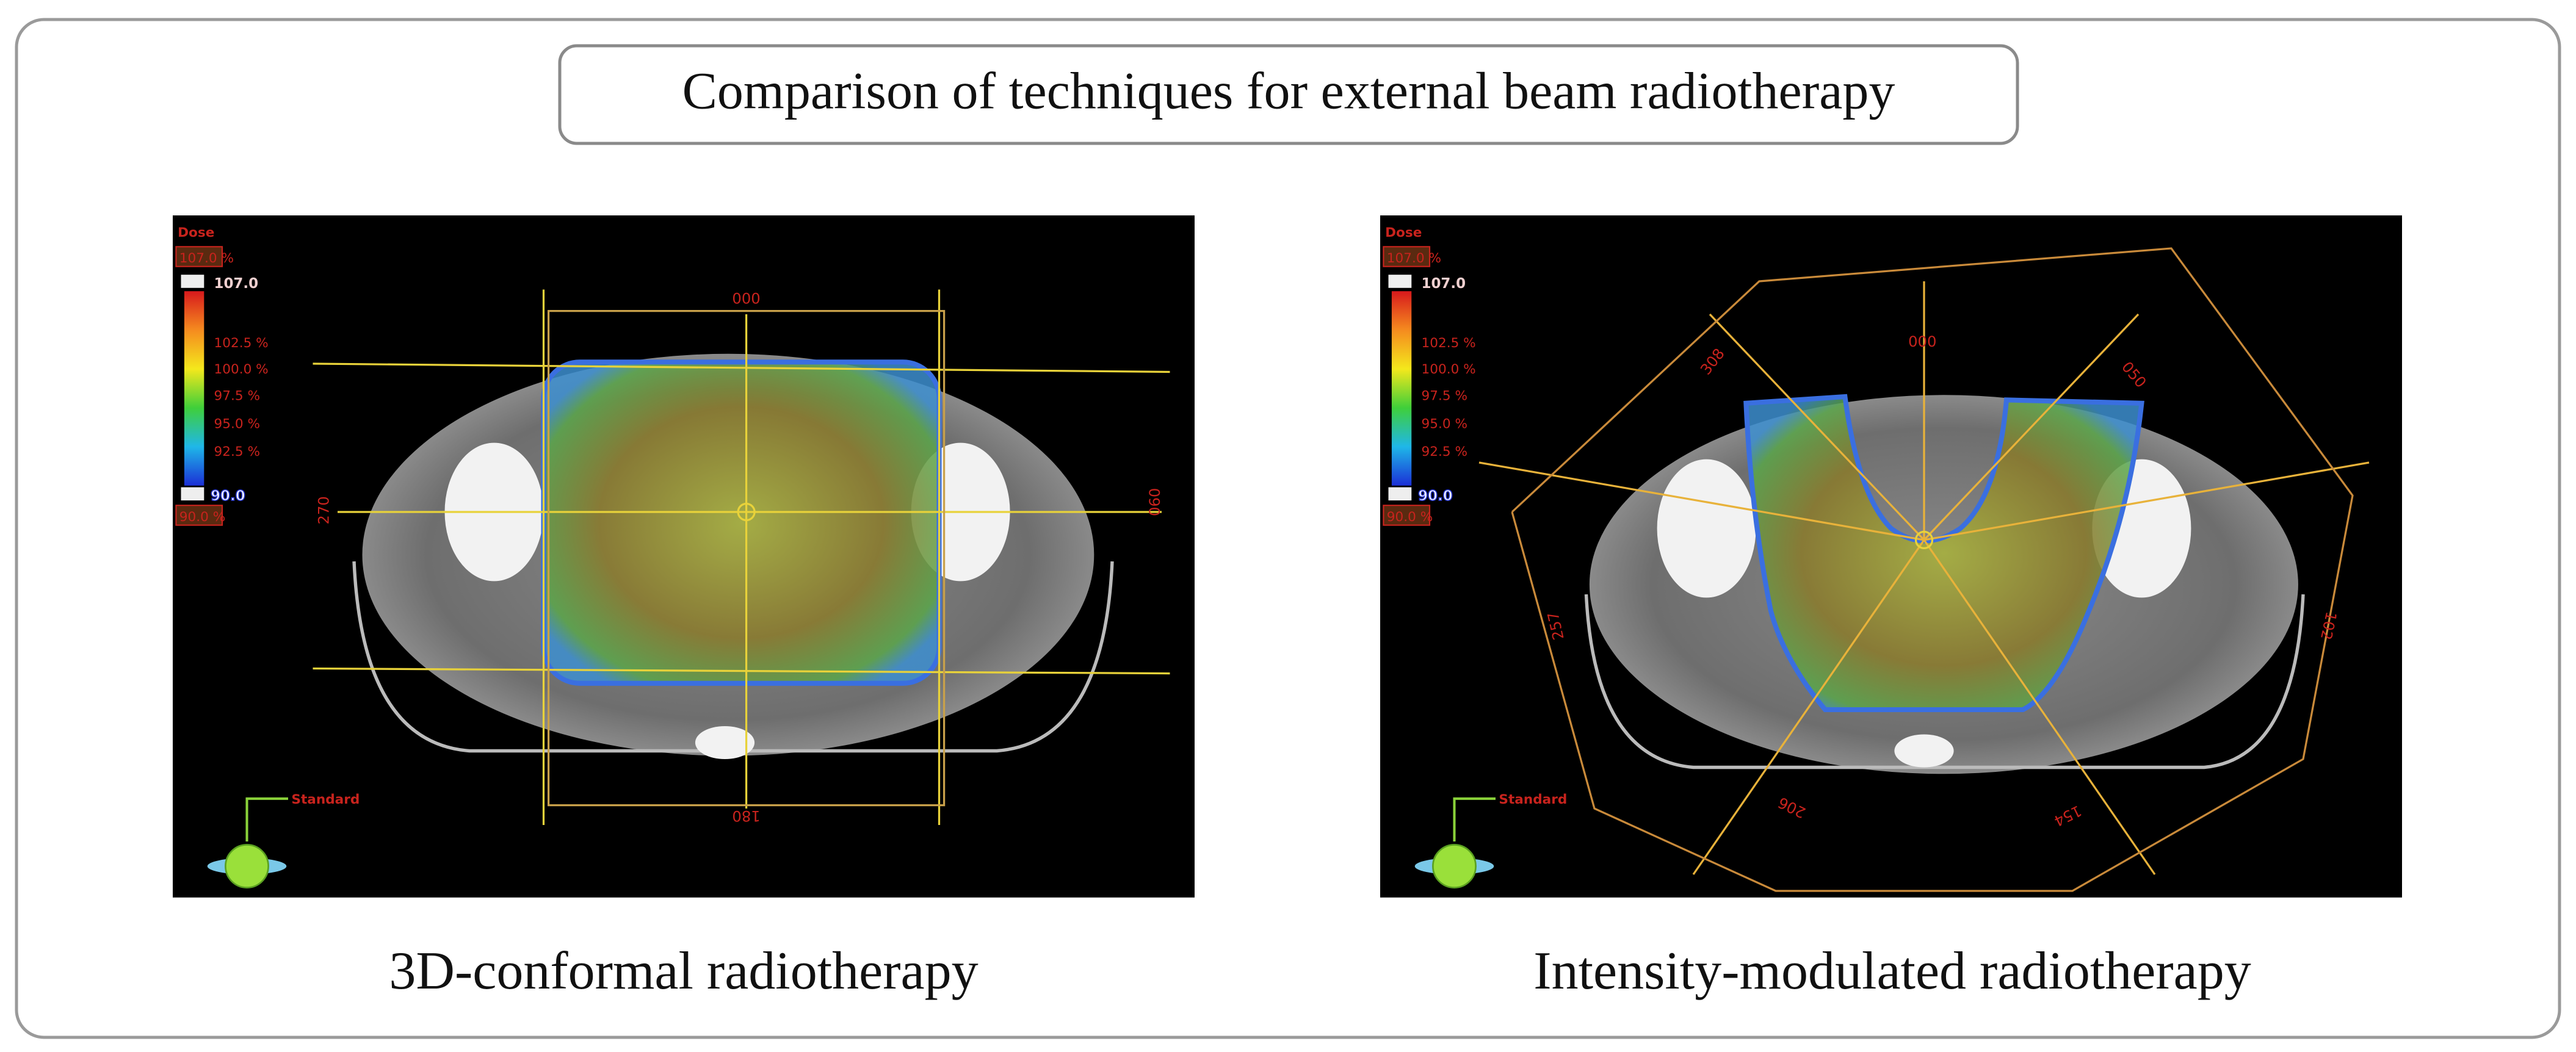 The width and height of the screenshot is (2576, 1052). What do you see at coordinates (1706, 528) in the screenshot?
I see `femoral-head` at bounding box center [1706, 528].